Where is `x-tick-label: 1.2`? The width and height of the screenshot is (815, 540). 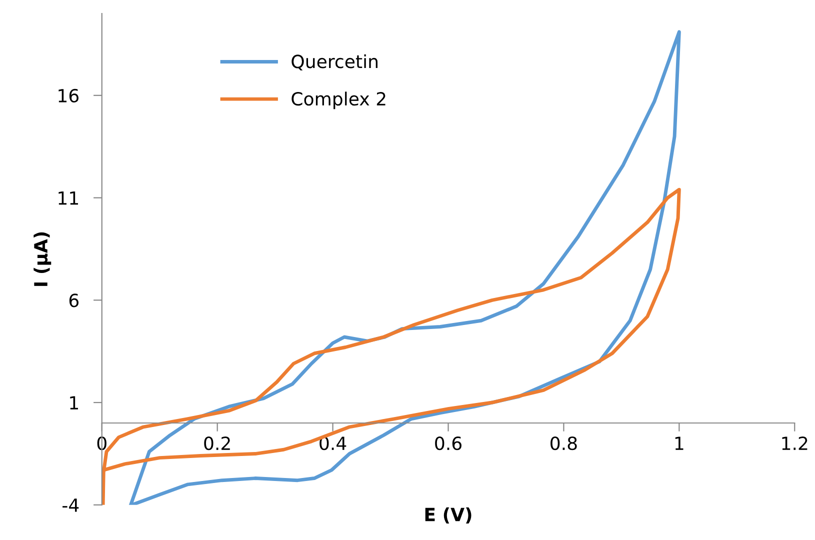 x-tick-label: 1.2 is located at coordinates (795, 443).